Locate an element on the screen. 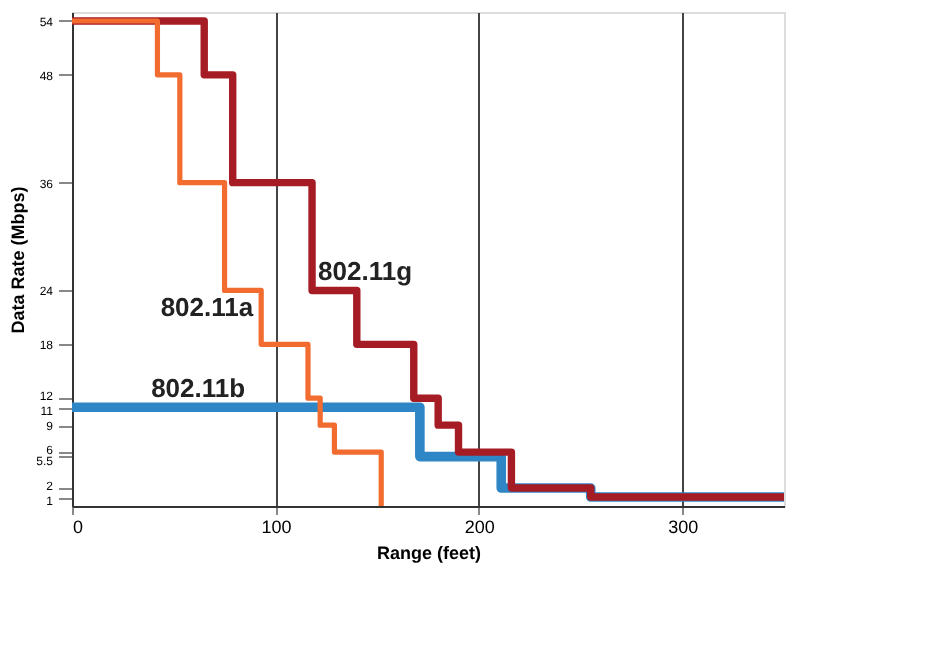  annotation: 802.11b is located at coordinates (198, 388).